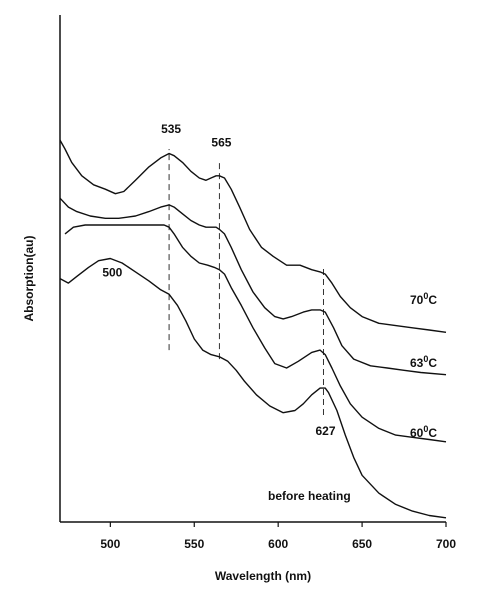  I want to click on x-axis-ticks: 500 550 600 650 700, so click(278, 536).